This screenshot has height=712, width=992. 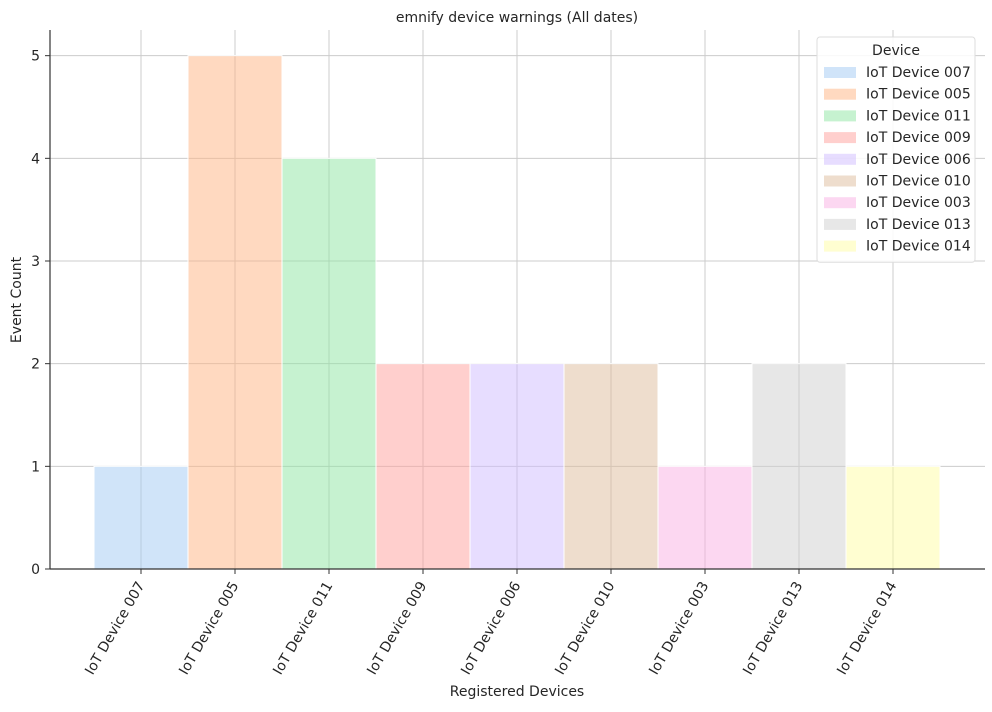 What do you see at coordinates (918, 138) in the screenshot?
I see `legend-label: IoT Device 009` at bounding box center [918, 138].